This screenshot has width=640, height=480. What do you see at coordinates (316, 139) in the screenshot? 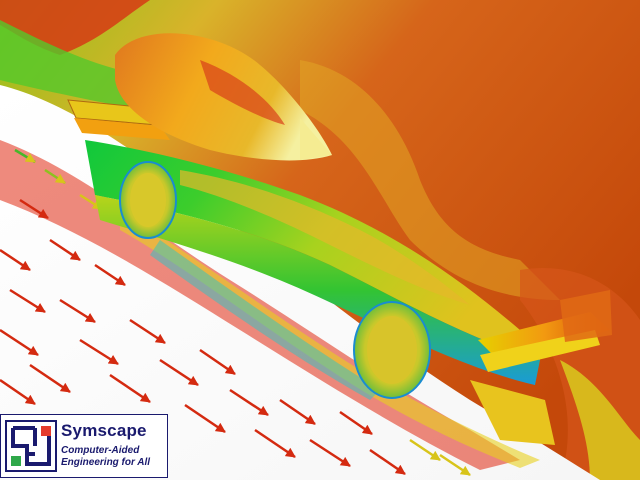
I see `nose-tip` at bounding box center [316, 139].